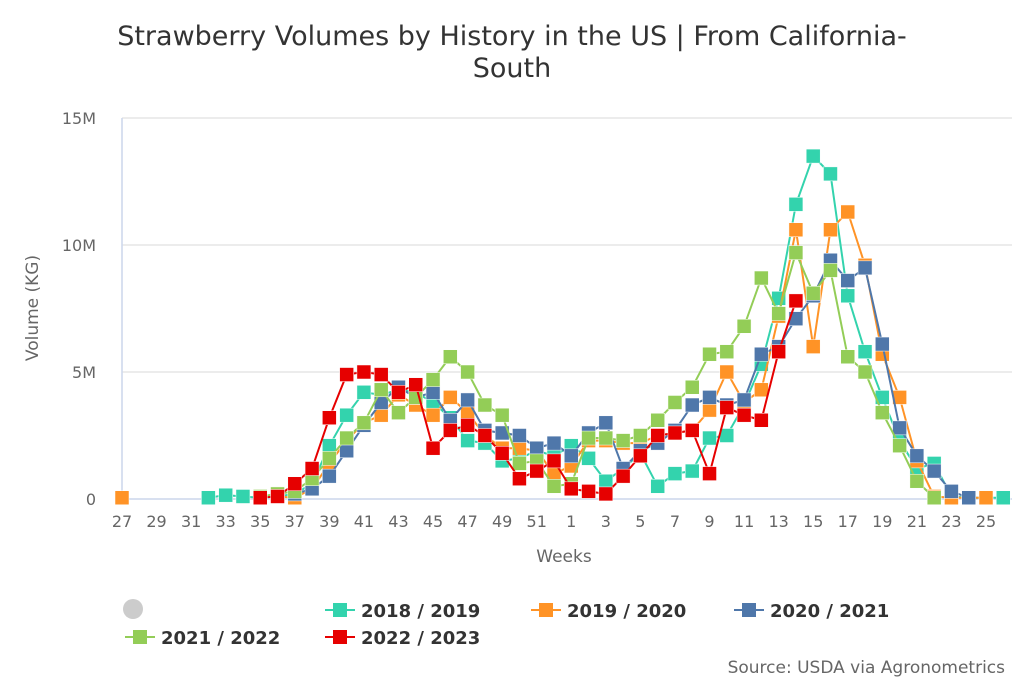 The height and width of the screenshot is (687, 1024). What do you see at coordinates (640, 521) in the screenshot?
I see `x-tick-label: 5` at bounding box center [640, 521].